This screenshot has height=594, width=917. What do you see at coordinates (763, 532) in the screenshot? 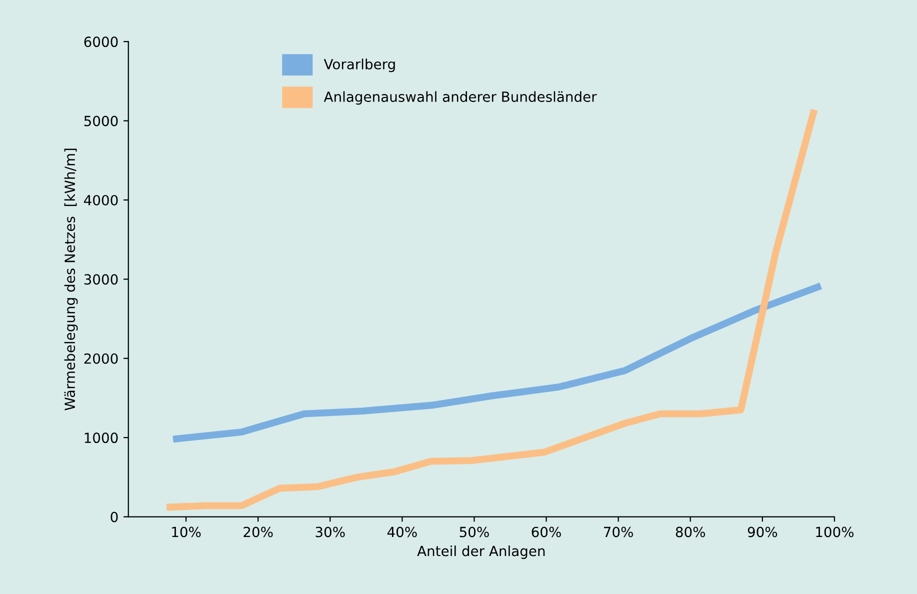
I see `x-tick-label: 90%` at bounding box center [763, 532].